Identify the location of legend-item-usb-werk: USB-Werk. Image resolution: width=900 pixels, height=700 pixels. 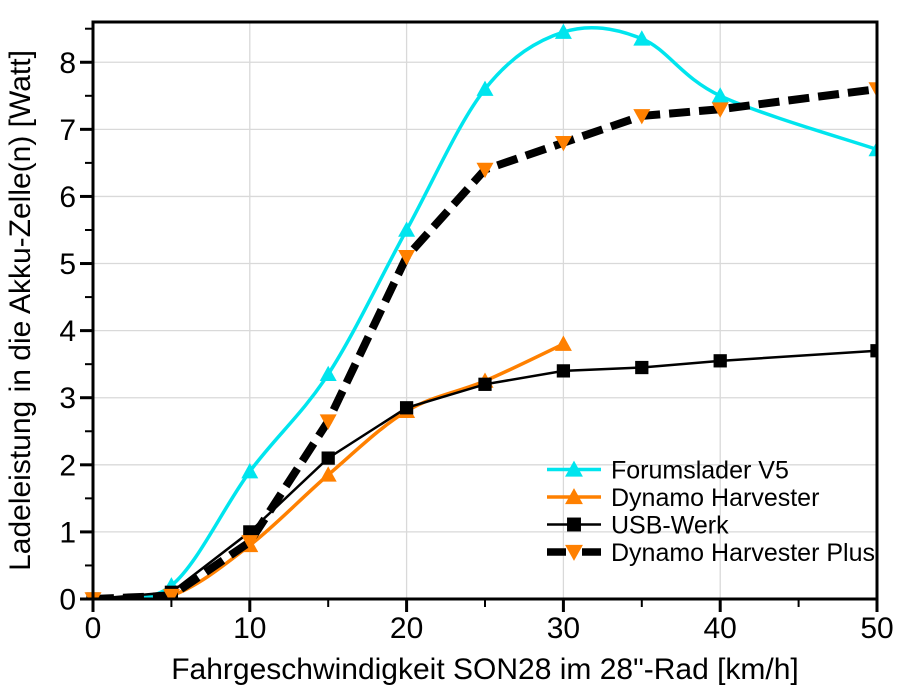
(638, 526).